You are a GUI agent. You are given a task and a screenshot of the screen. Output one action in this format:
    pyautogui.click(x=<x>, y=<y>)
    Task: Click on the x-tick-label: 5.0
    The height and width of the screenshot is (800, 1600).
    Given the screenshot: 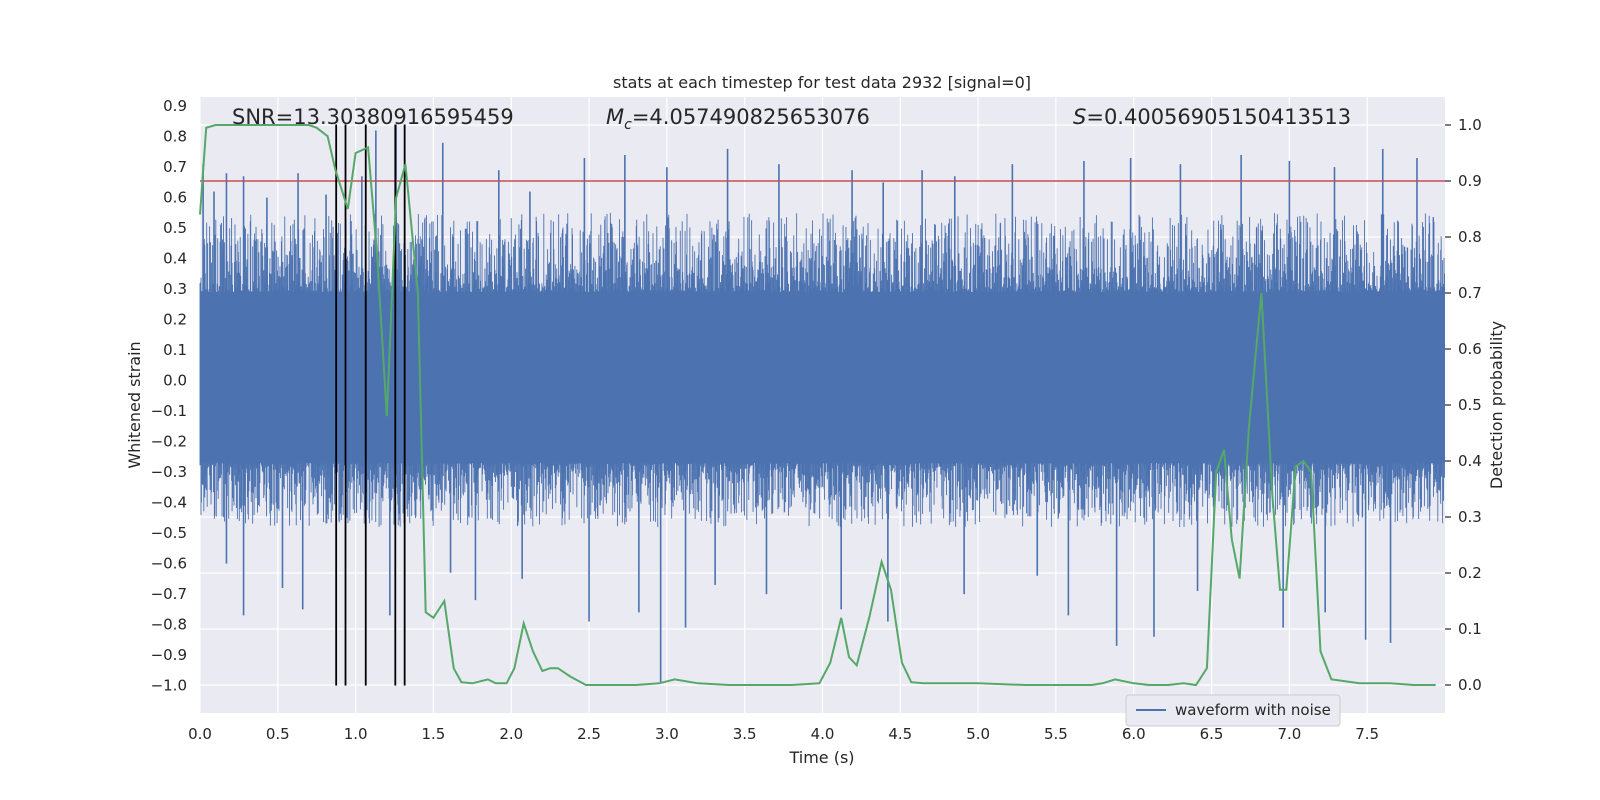 What is the action you would take?
    pyautogui.click(x=978, y=734)
    